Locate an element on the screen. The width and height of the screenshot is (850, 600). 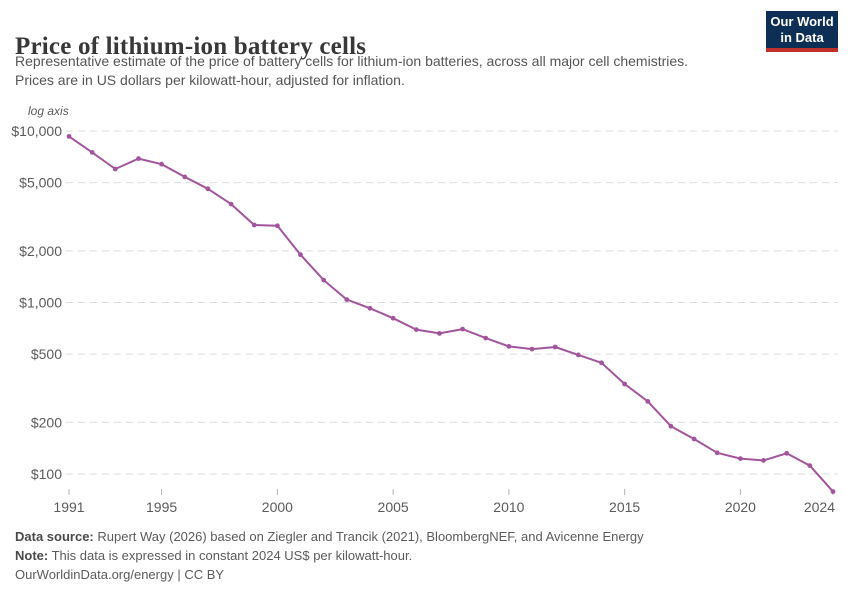
log-axis-label: log axis is located at coordinates (48, 111).